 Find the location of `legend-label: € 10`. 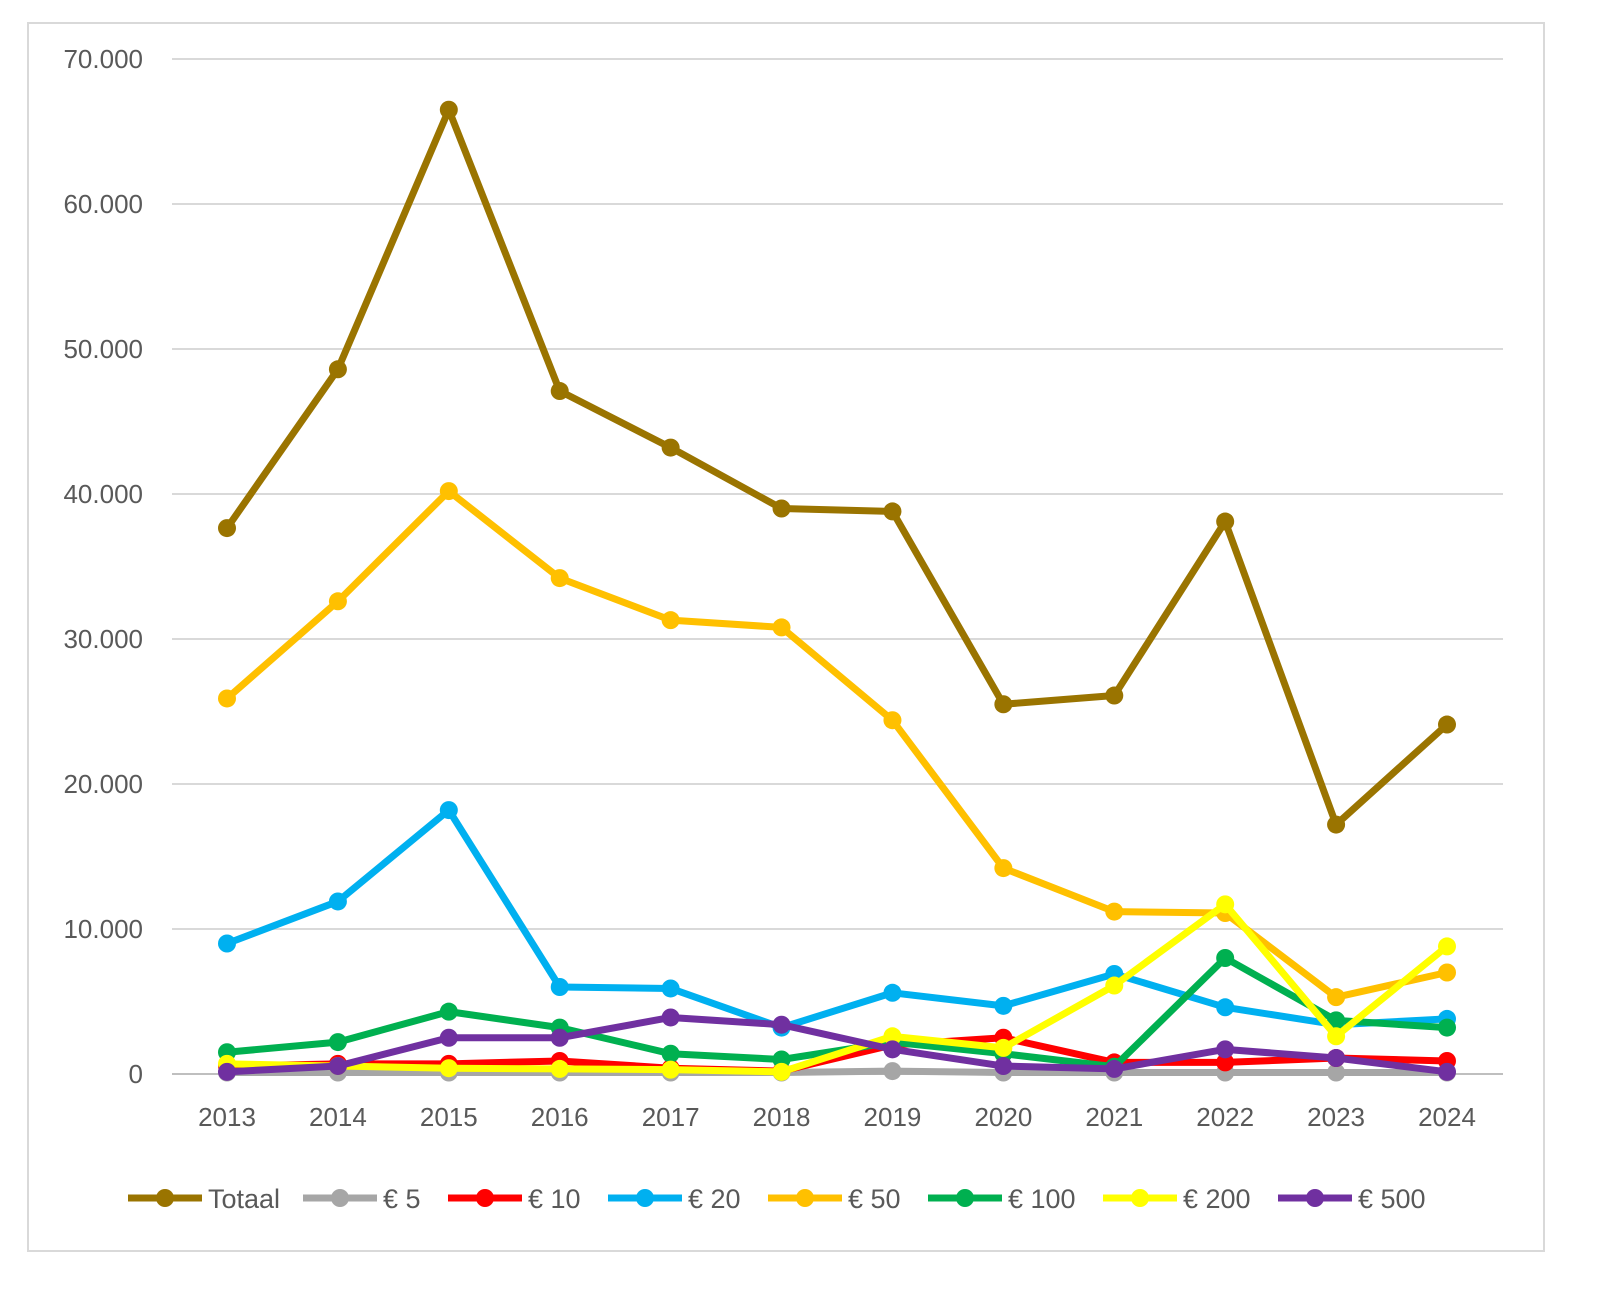

legend-label: € 10 is located at coordinates (554, 1199).